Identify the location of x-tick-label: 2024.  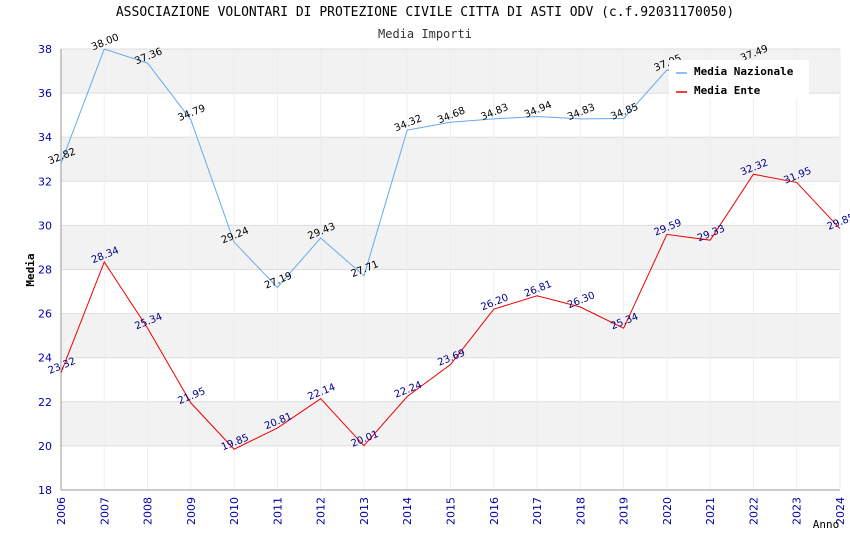
(840, 511).